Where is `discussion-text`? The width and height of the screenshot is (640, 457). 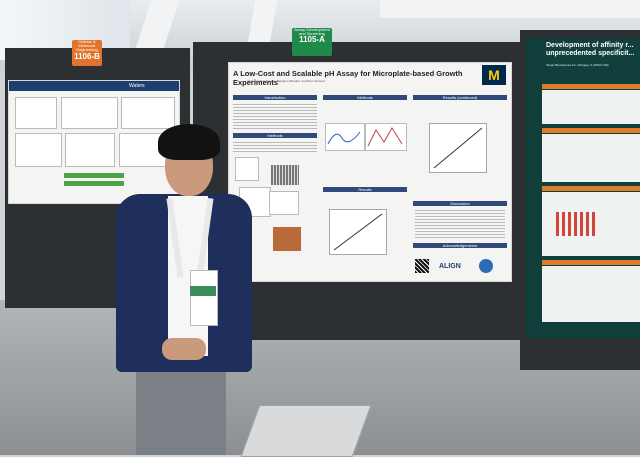
discussion-text is located at coordinates (460, 224).